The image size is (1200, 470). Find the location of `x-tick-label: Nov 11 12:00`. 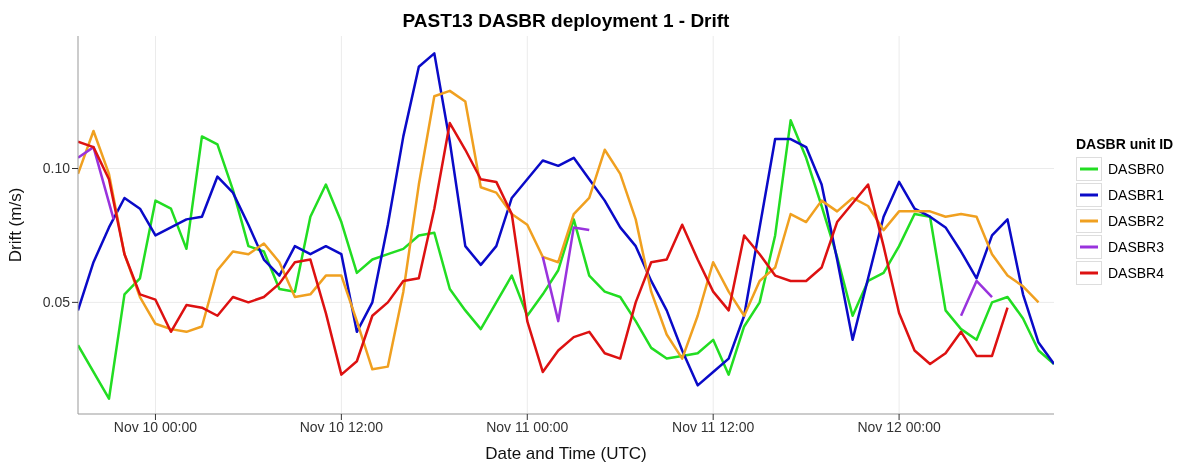

x-tick-label: Nov 11 12:00 is located at coordinates (713, 426).